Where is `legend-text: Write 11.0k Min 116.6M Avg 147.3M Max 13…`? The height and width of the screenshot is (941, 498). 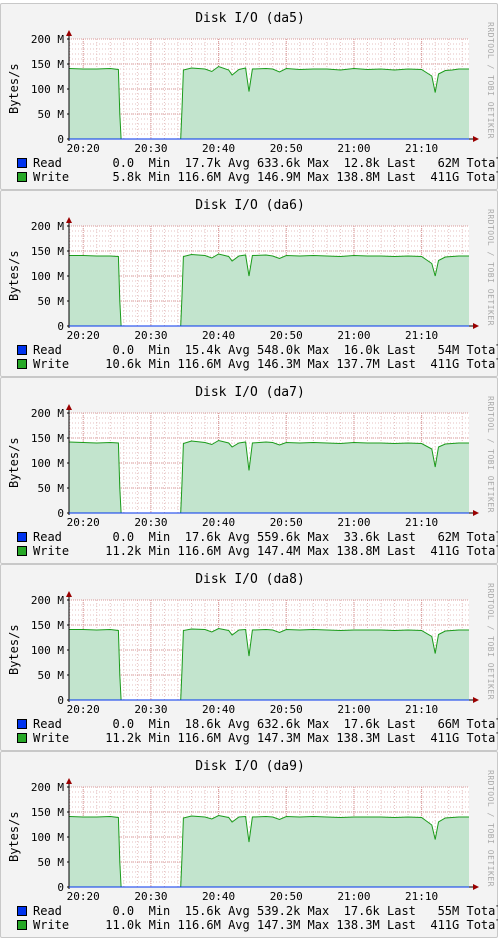 legend-text: Write 11.0k Min 116.6M Avg 147.3M Max 13… is located at coordinates (265, 925).